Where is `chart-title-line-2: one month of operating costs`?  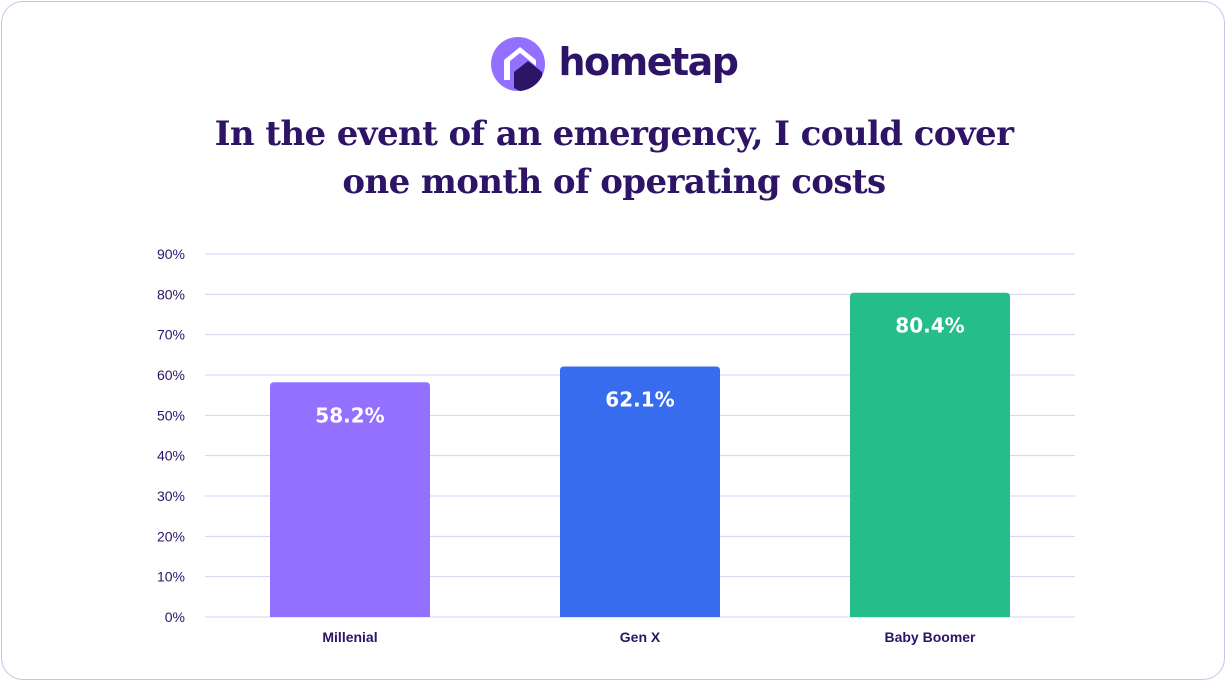
chart-title-line-2: one month of operating costs is located at coordinates (614, 182).